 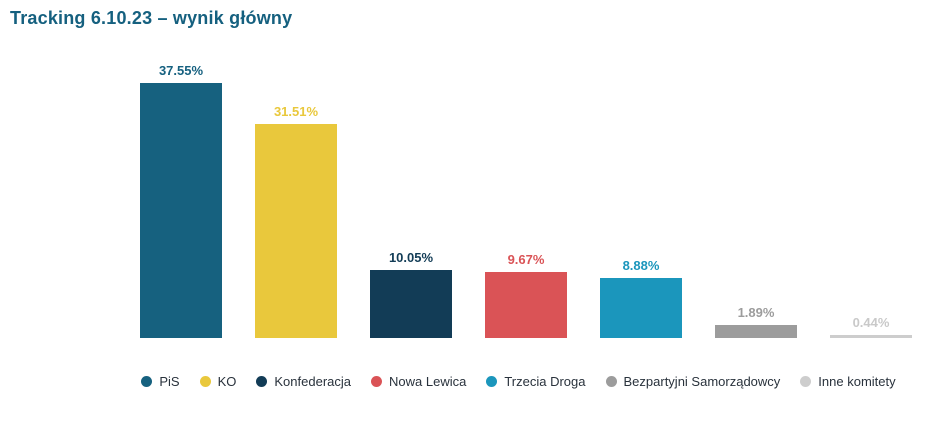 I want to click on legend-item-pis: PiS, so click(x=160, y=381).